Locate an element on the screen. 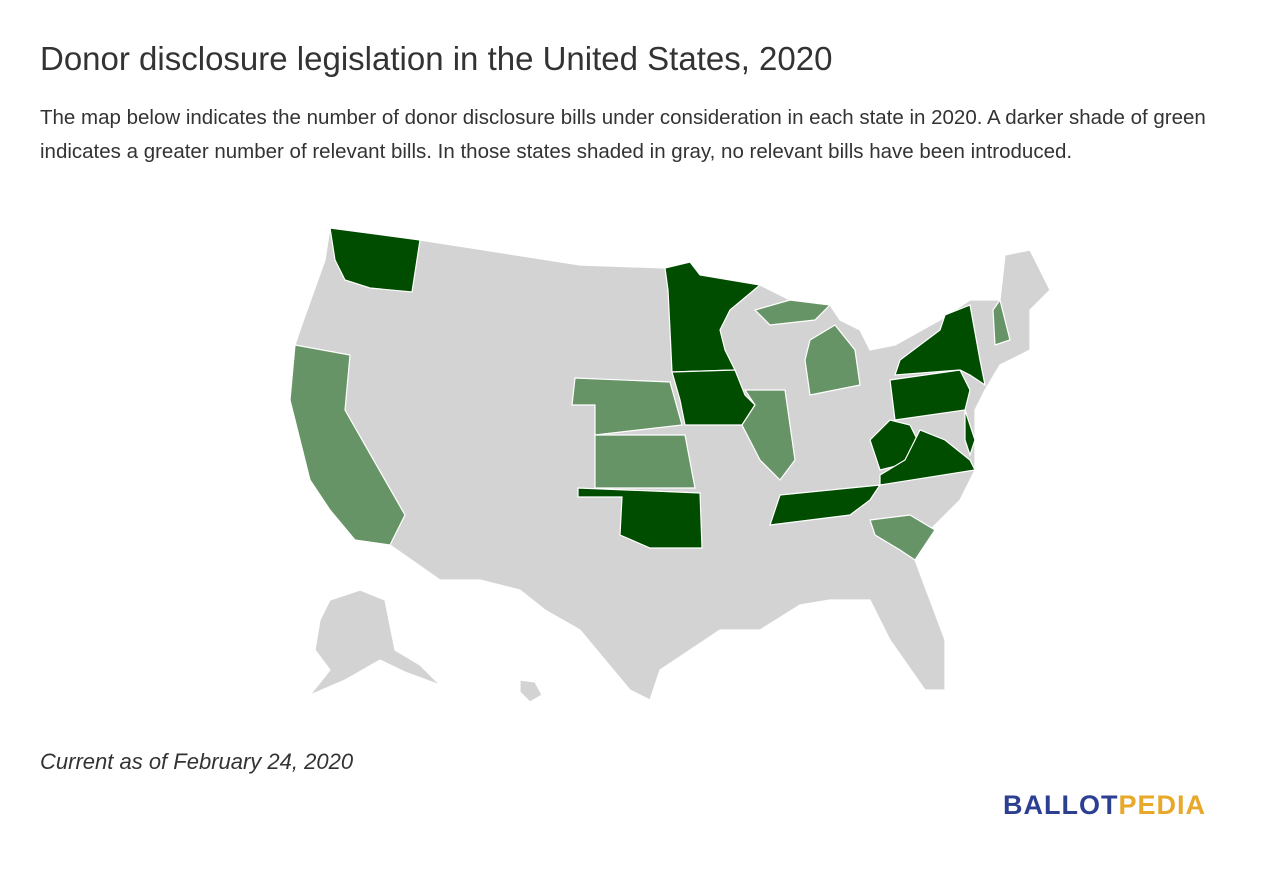 The width and height of the screenshot is (1280, 880). footnote: Current as of February 24, 2020 is located at coordinates (197, 761).